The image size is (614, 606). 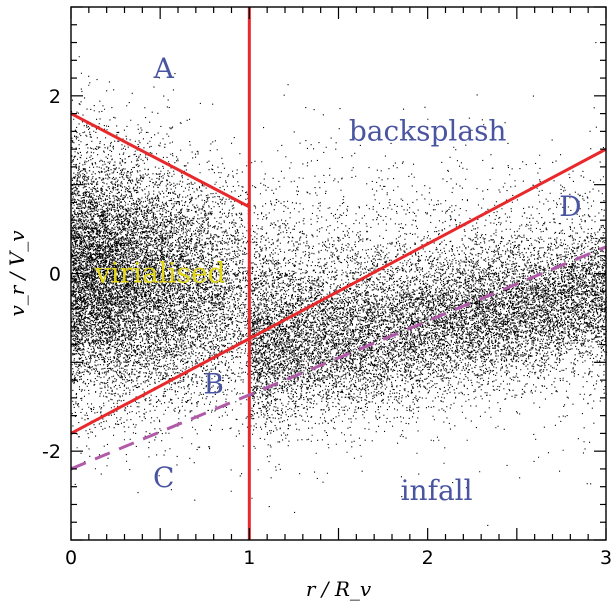 I want to click on x-axis-label: r / R_v, so click(x=339, y=589).